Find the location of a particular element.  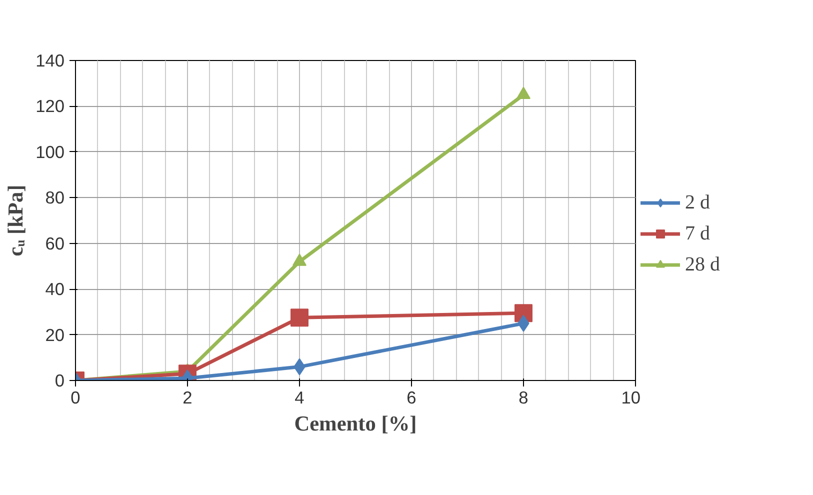

x-axis-title: Cemento [%] is located at coordinates (355, 424).